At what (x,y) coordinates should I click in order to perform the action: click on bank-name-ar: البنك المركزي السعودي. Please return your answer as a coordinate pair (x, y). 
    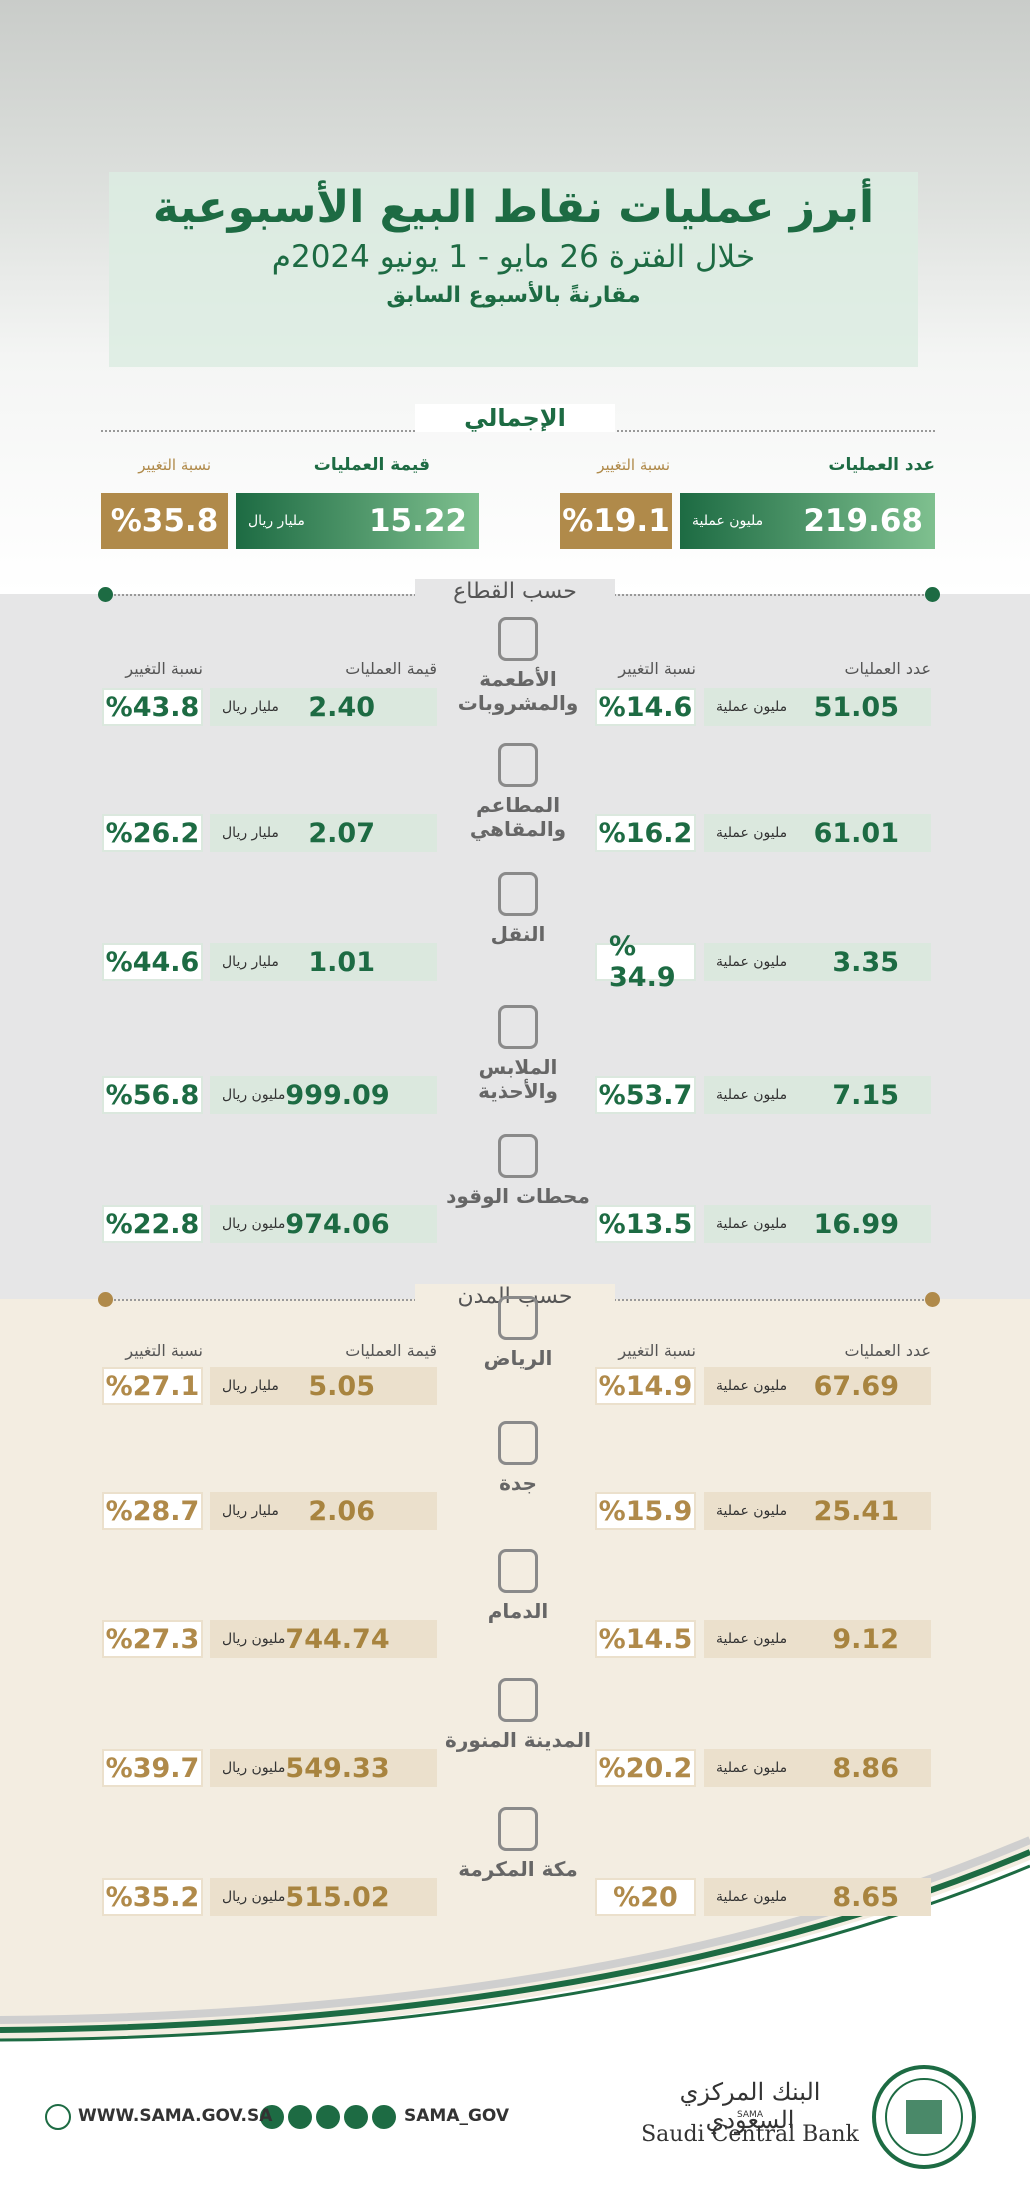
    Looking at the image, I should click on (750, 2106).